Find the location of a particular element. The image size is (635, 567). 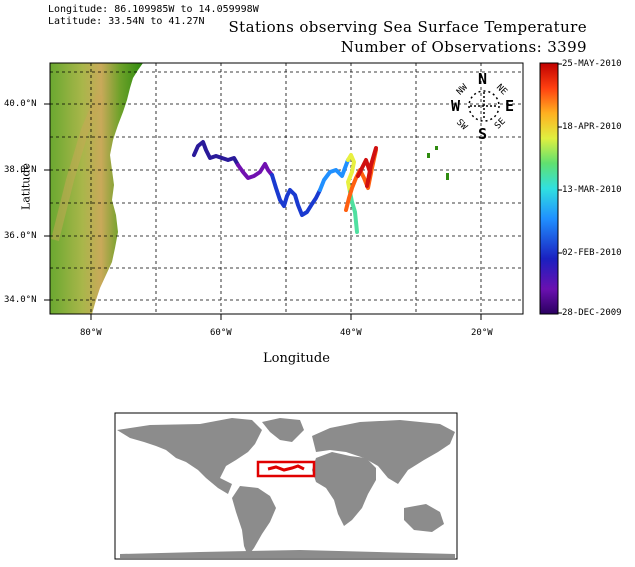

station-track is located at coordinates (285, 187).